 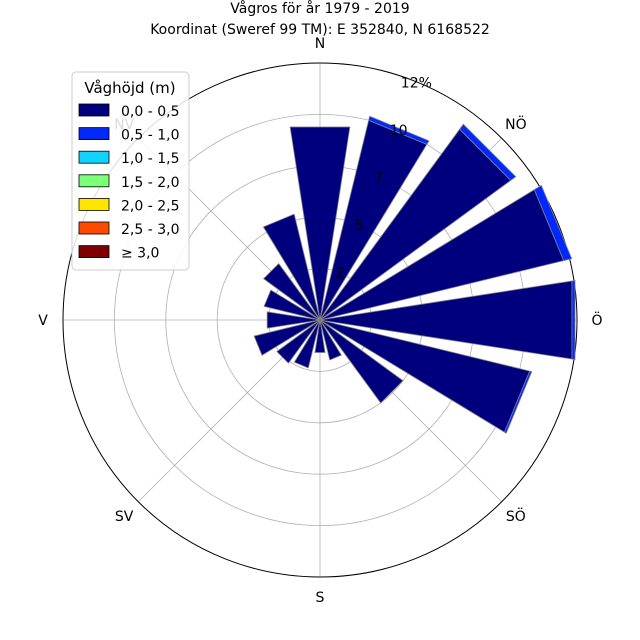 What do you see at coordinates (124, 517) in the screenshot?
I see `direction-label: SV` at bounding box center [124, 517].